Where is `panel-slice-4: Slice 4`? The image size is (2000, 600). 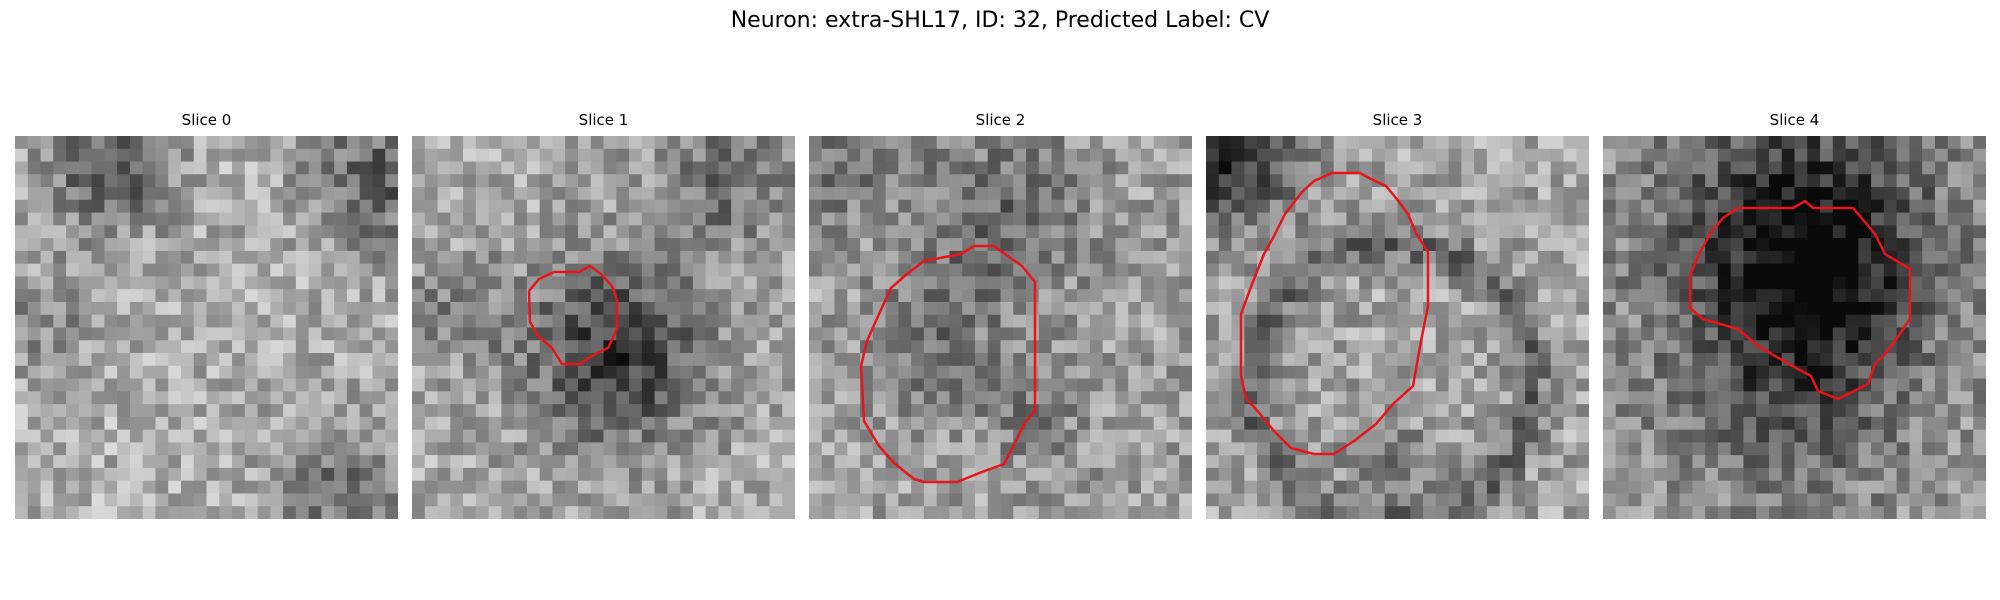 panel-slice-4: Slice 4 is located at coordinates (1794, 313).